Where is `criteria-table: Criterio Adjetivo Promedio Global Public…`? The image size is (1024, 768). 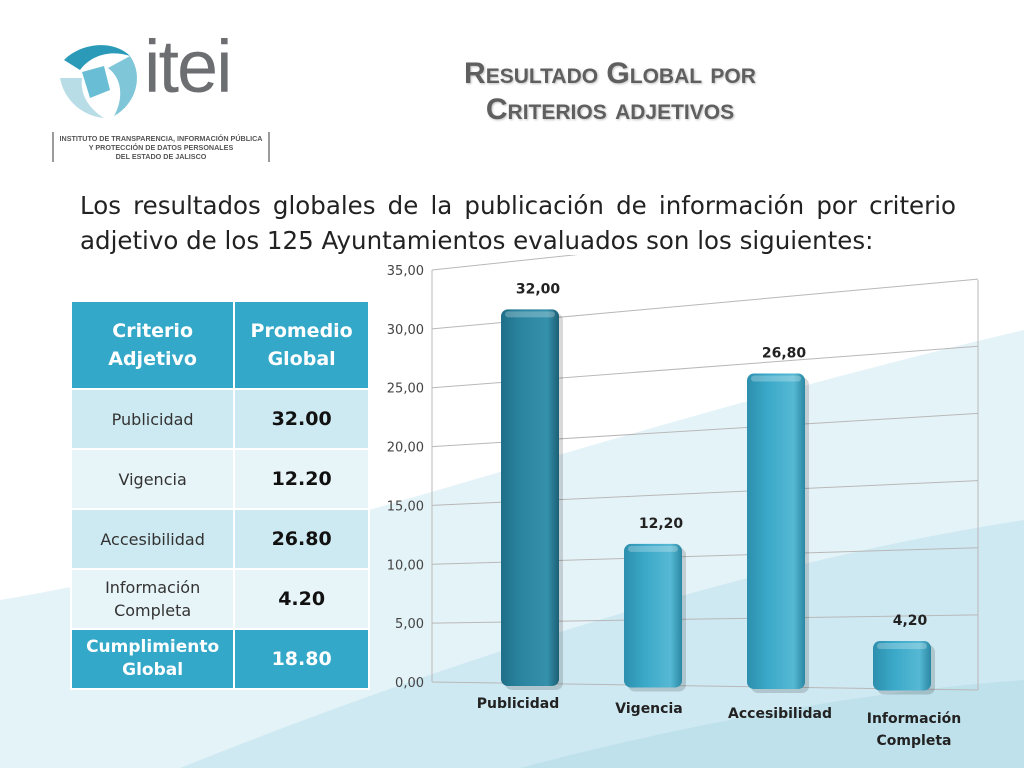
criteria-table: Criterio Adjetivo Promedio Global Public… is located at coordinates (219, 495).